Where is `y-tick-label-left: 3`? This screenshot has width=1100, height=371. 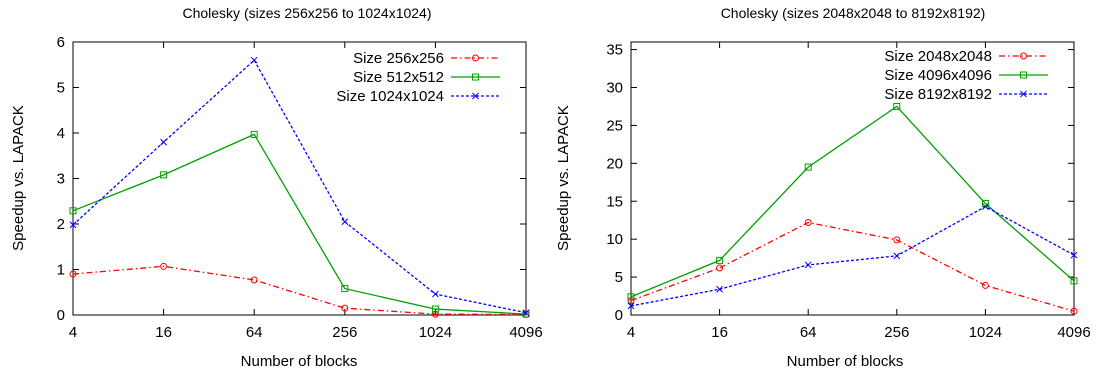
y-tick-label-left: 3 is located at coordinates (61, 179).